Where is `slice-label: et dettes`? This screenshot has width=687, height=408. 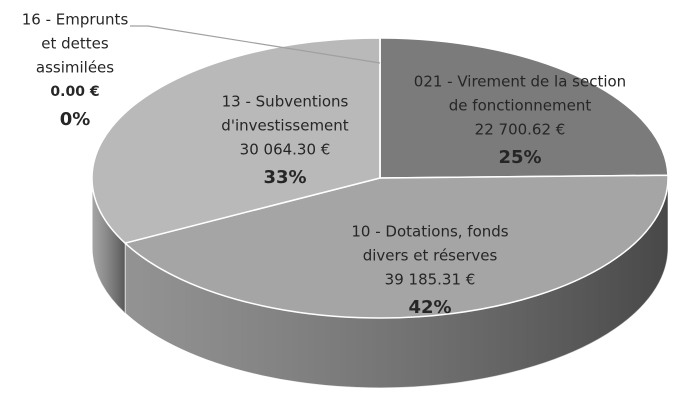
slice-label: et dettes is located at coordinates (75, 44).